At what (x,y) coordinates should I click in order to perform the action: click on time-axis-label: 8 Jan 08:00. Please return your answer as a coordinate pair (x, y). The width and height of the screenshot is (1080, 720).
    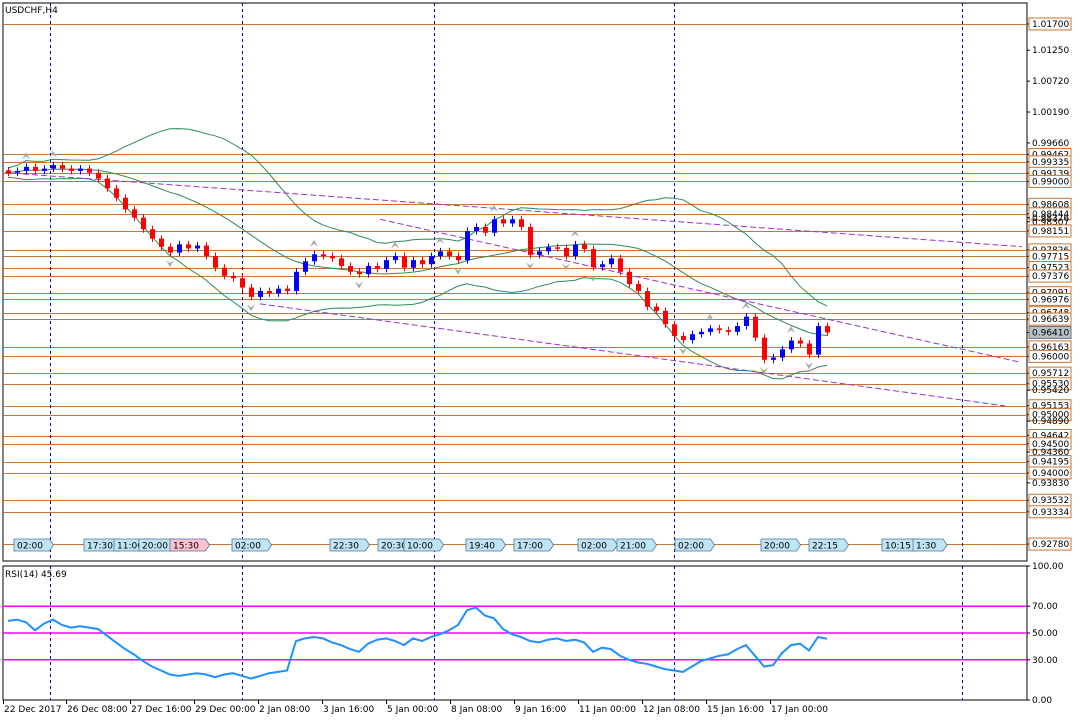
    Looking at the image, I should click on (477, 710).